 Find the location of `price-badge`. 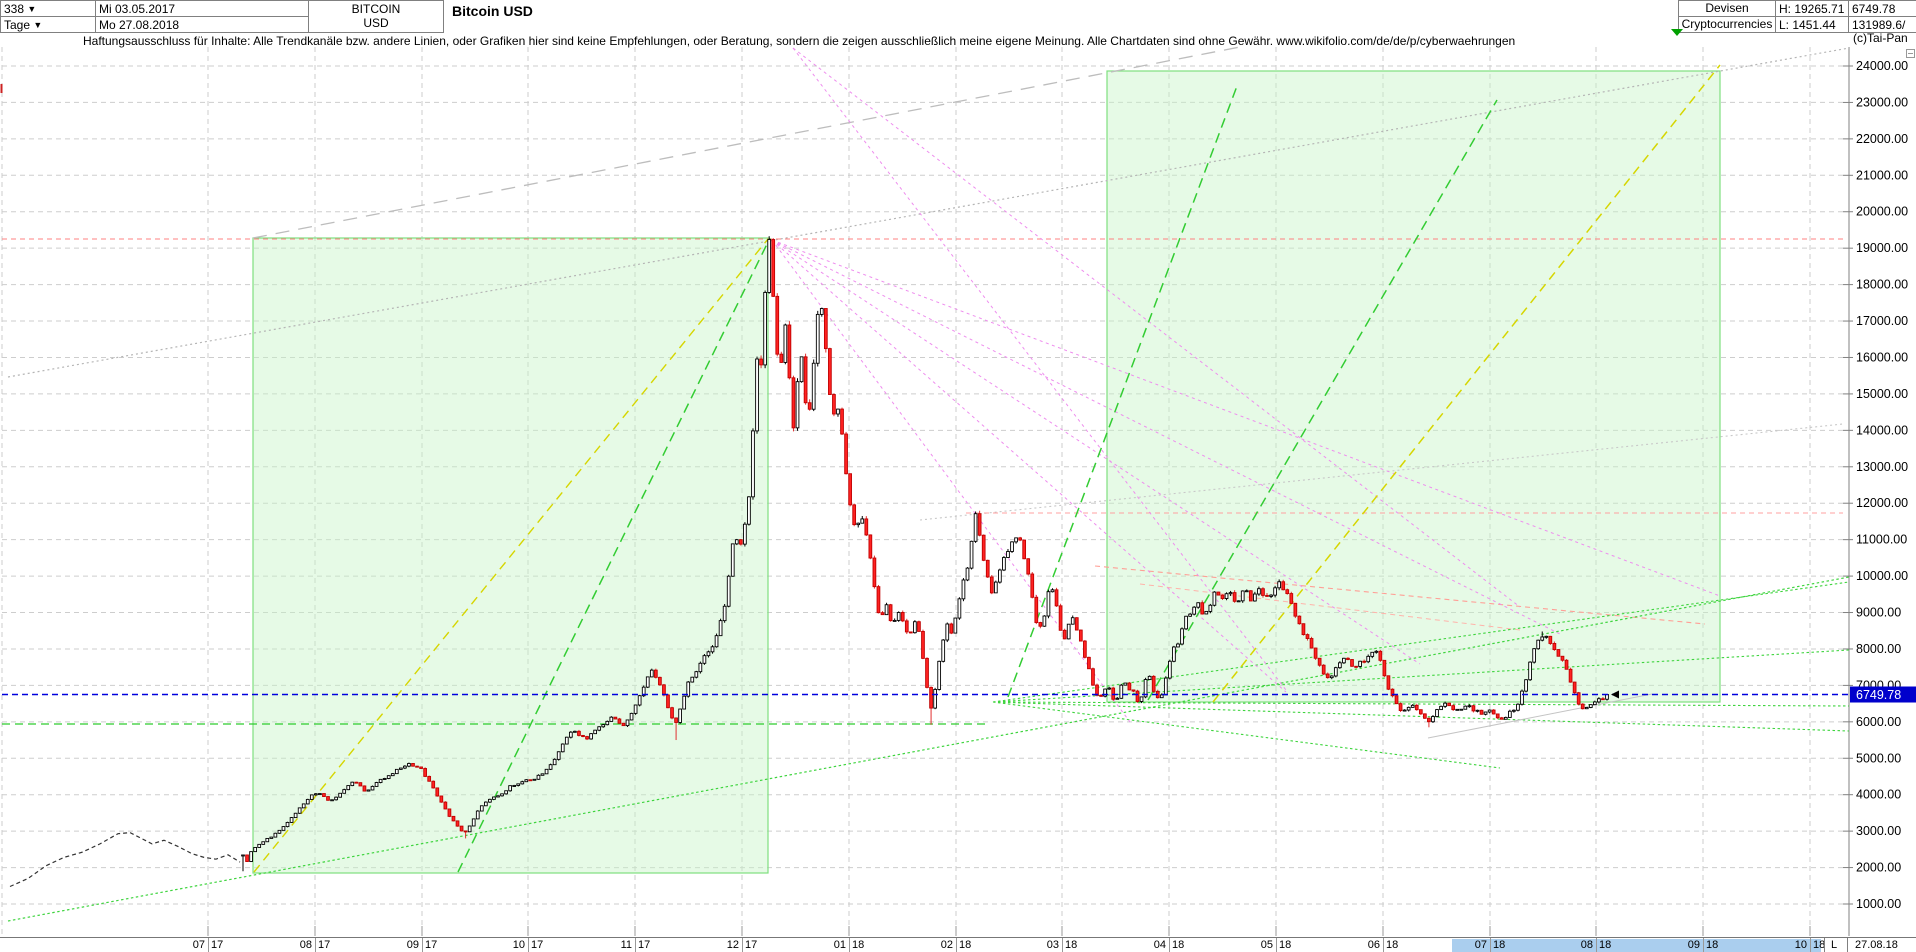

price-badge is located at coordinates (1883, 694).